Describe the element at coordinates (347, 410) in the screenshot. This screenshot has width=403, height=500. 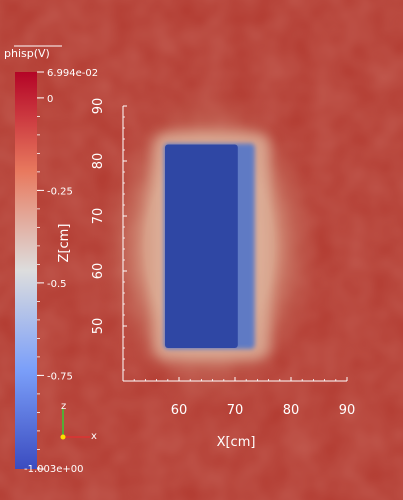
I see `x-tick-label: 90` at that location.